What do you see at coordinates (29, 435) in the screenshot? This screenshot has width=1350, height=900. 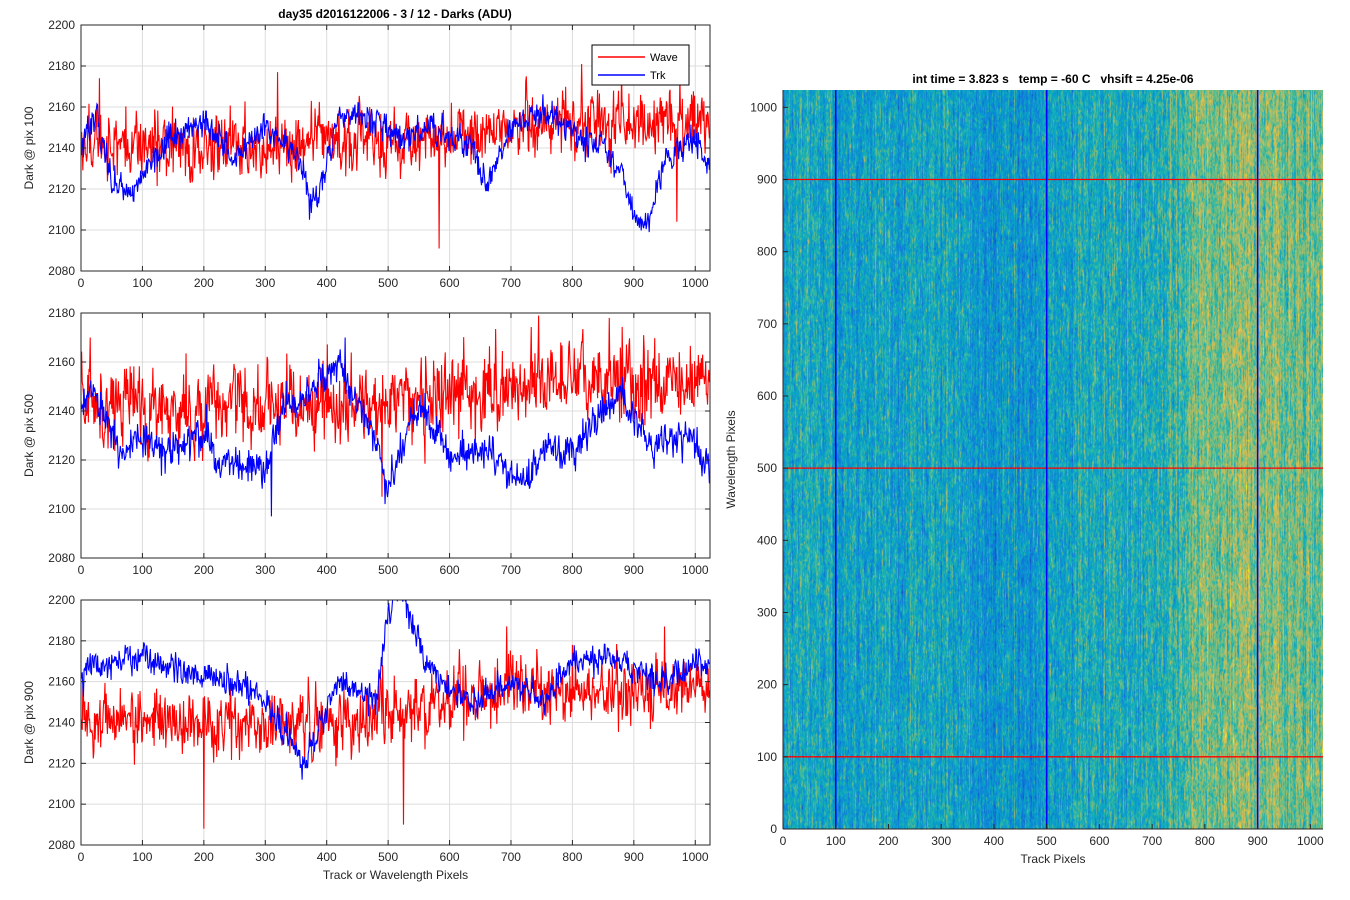 I see `y-axis-label: Dark @ pix 500` at bounding box center [29, 435].